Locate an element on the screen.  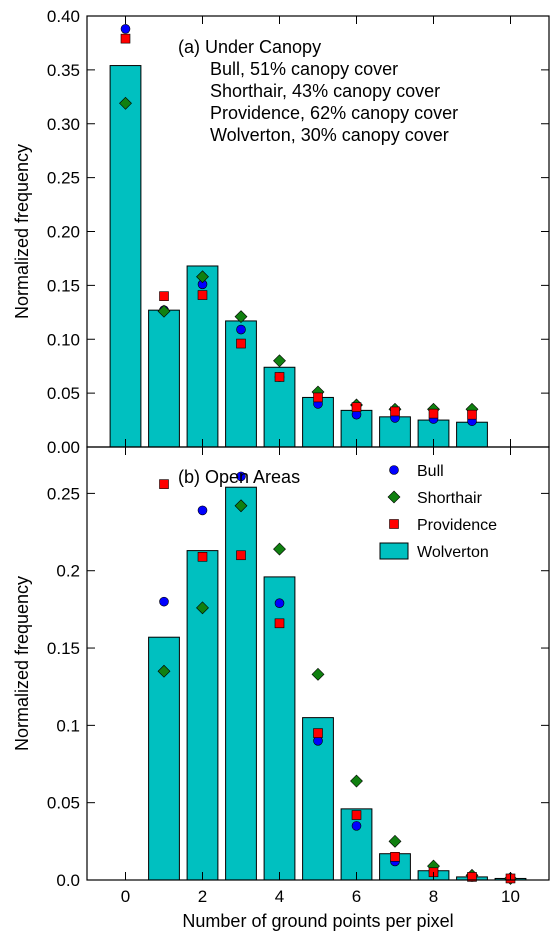
y-tick-label: 0.40 is located at coordinates (63, 16).